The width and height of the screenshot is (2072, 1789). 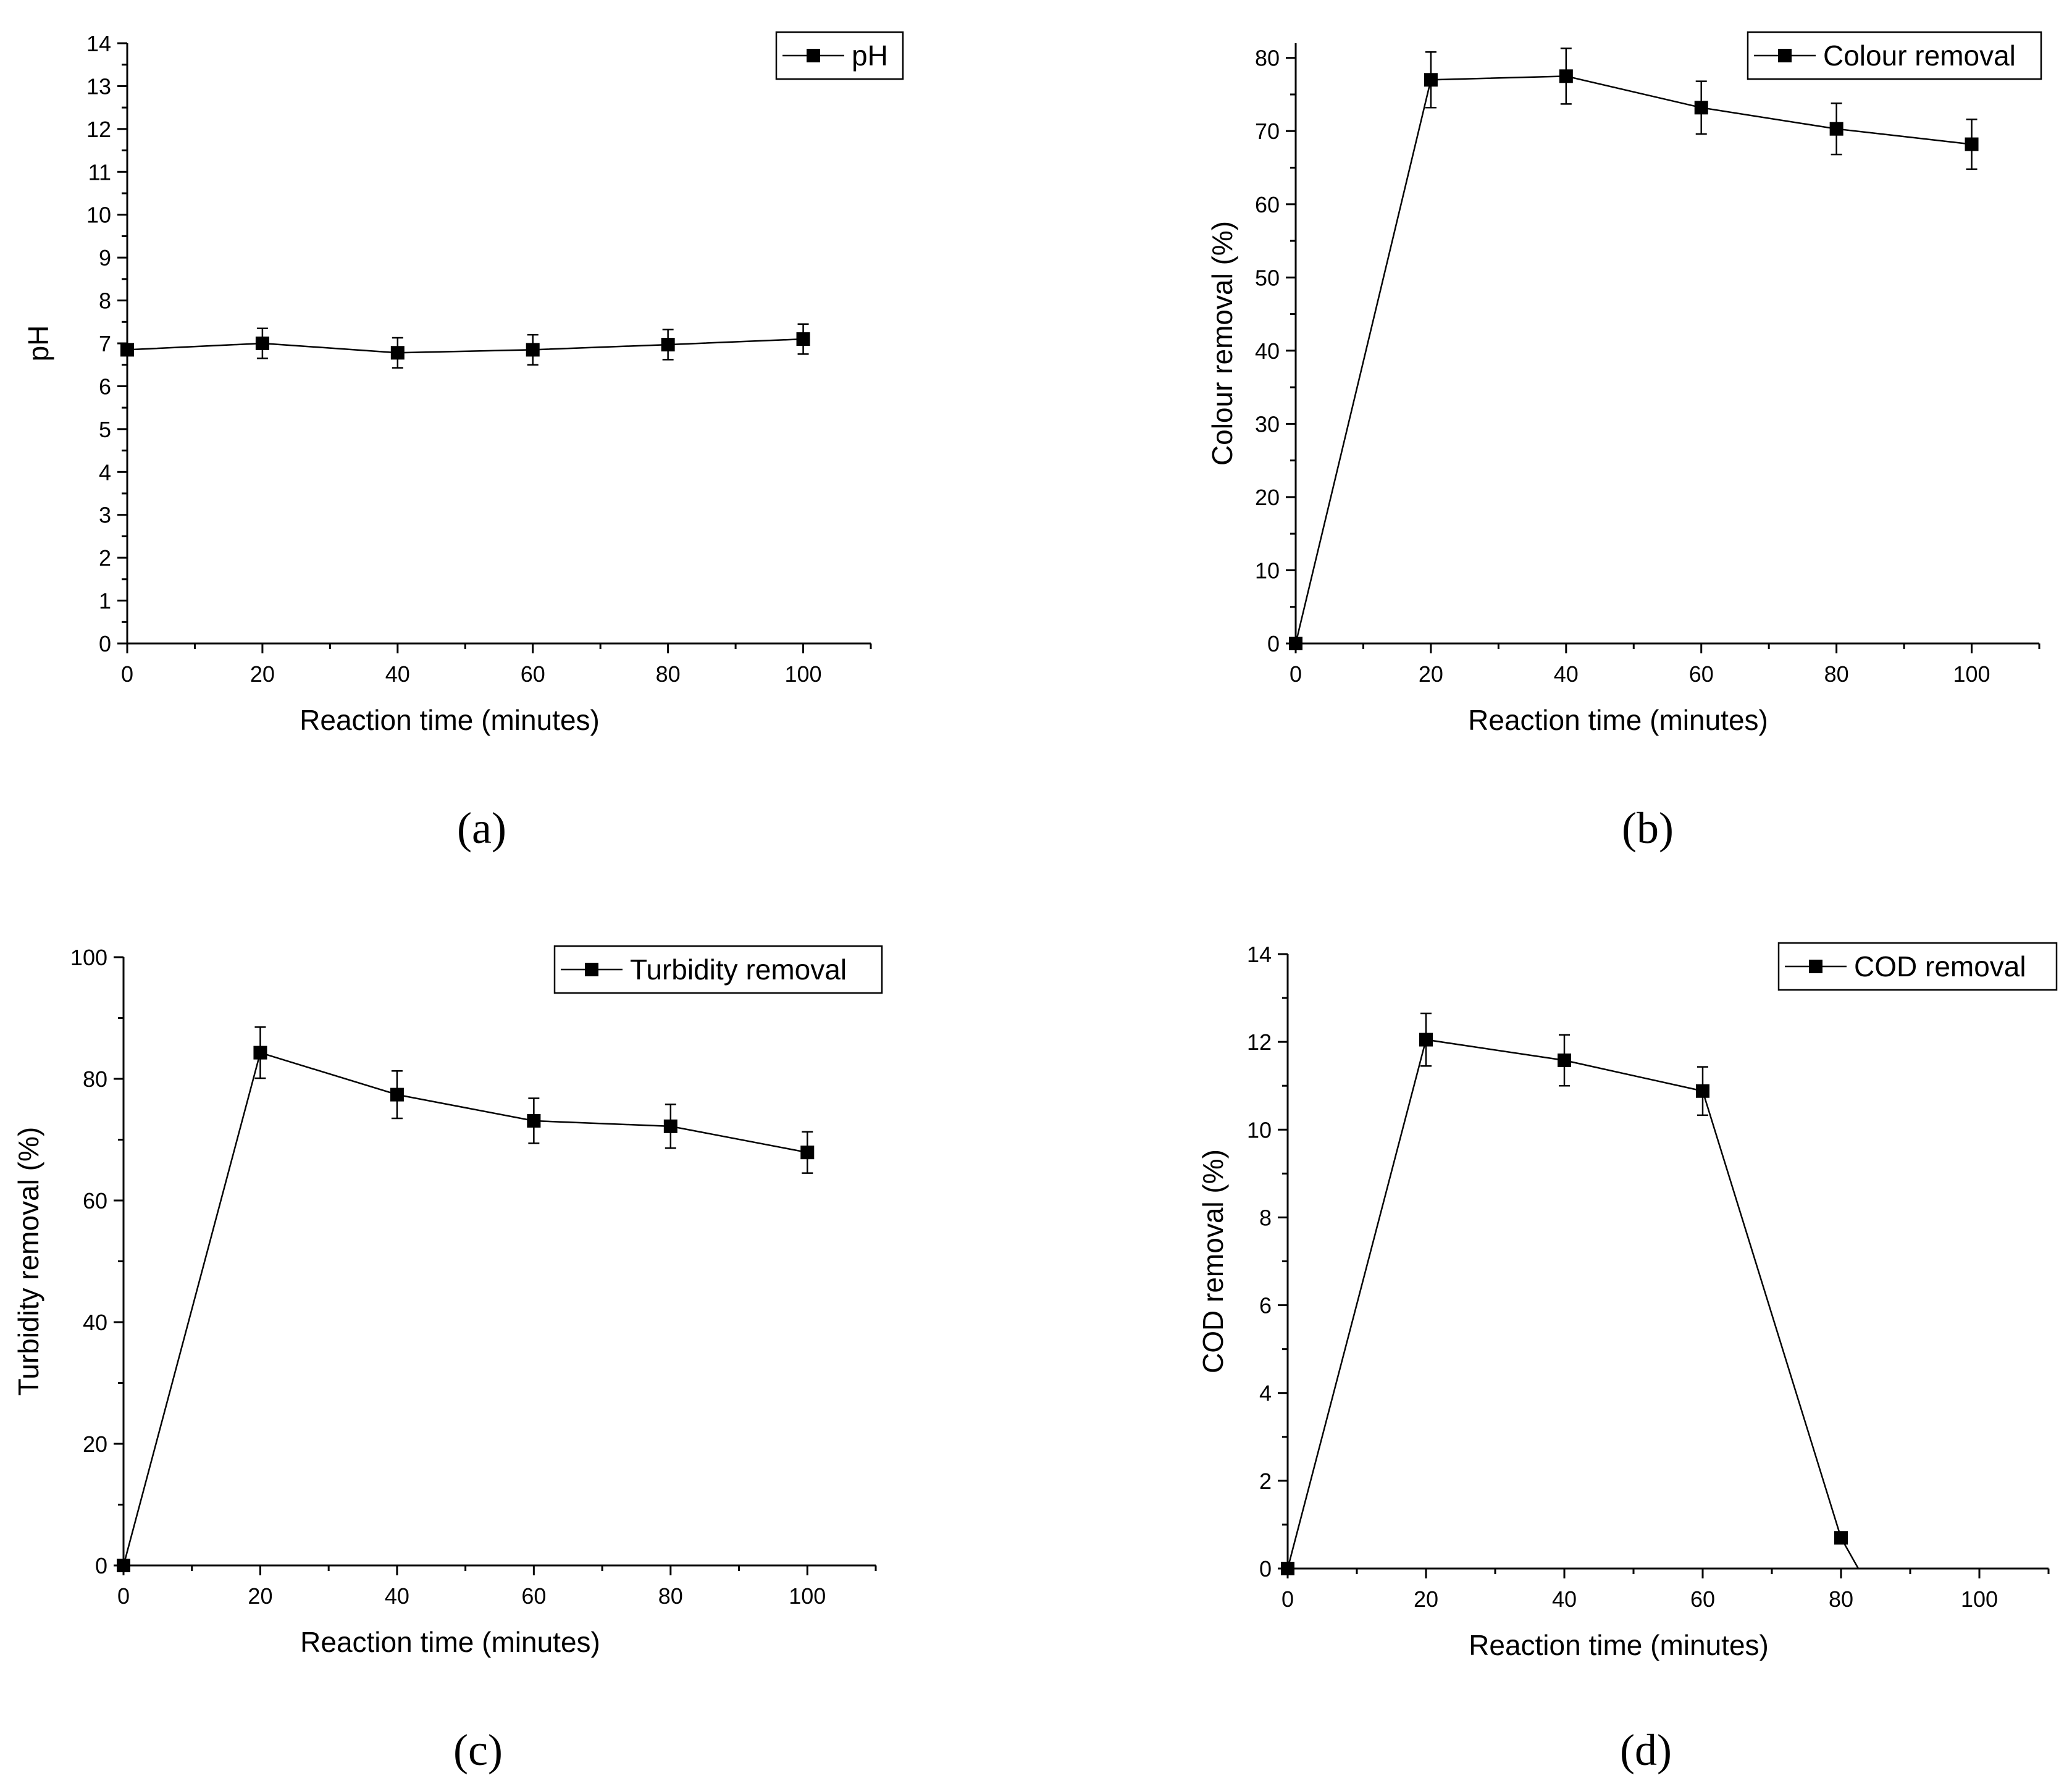 What do you see at coordinates (88, 957) in the screenshot?
I see `y-tick-label: 100` at bounding box center [88, 957].